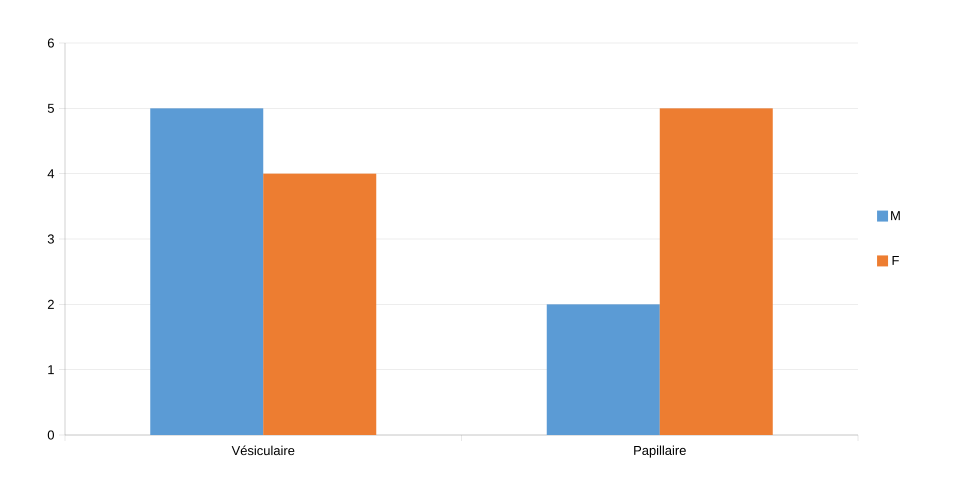 The height and width of the screenshot is (492, 957). Describe the element at coordinates (51, 369) in the screenshot. I see `y-tick-label: 1` at that location.